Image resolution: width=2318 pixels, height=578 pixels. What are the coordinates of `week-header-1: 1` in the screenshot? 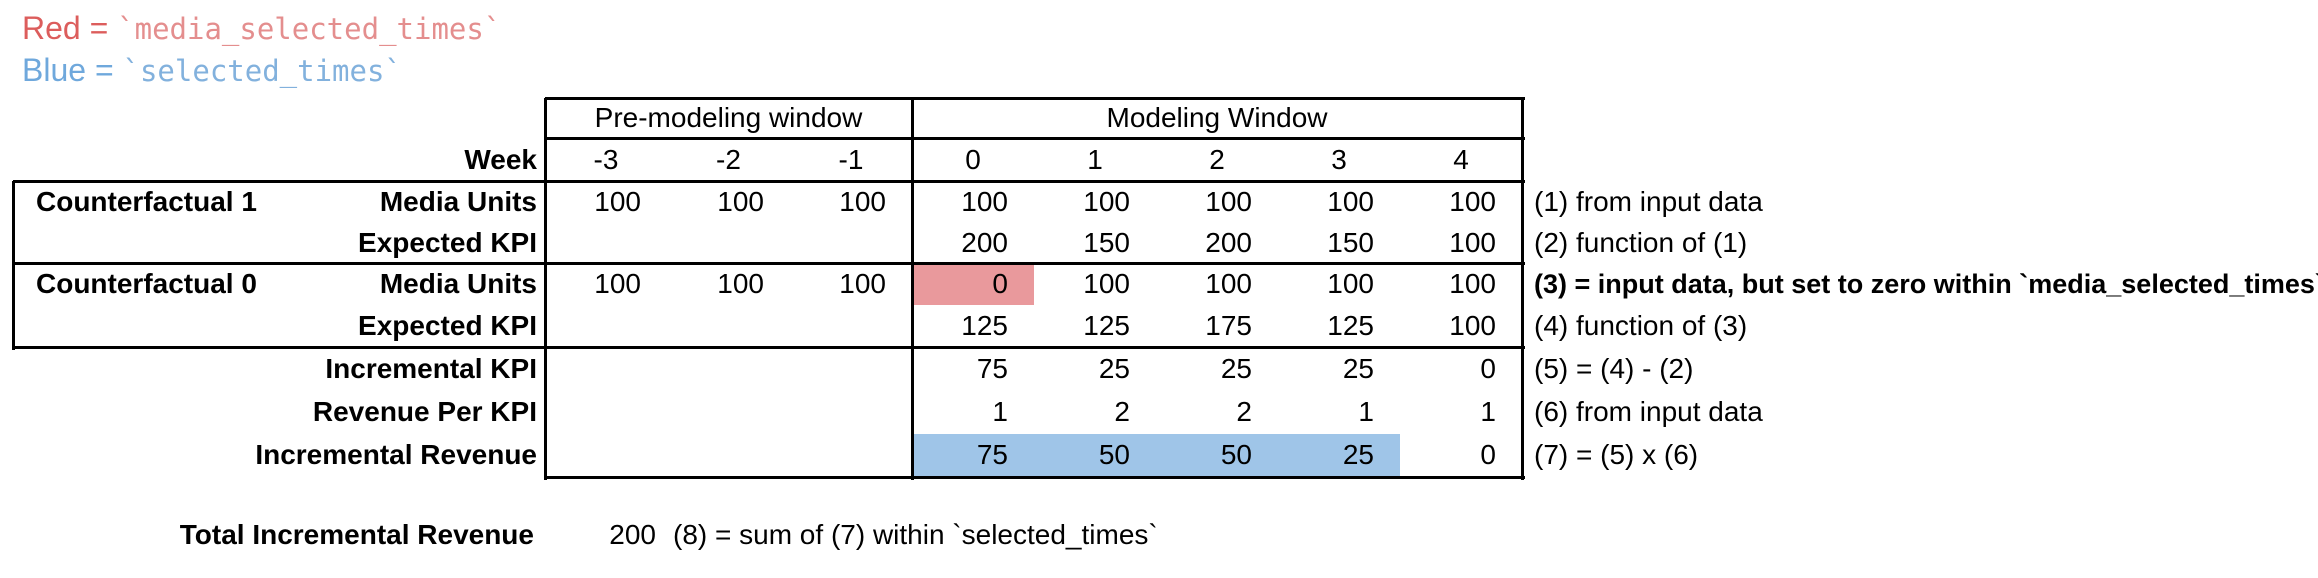 It's located at (1095, 159).